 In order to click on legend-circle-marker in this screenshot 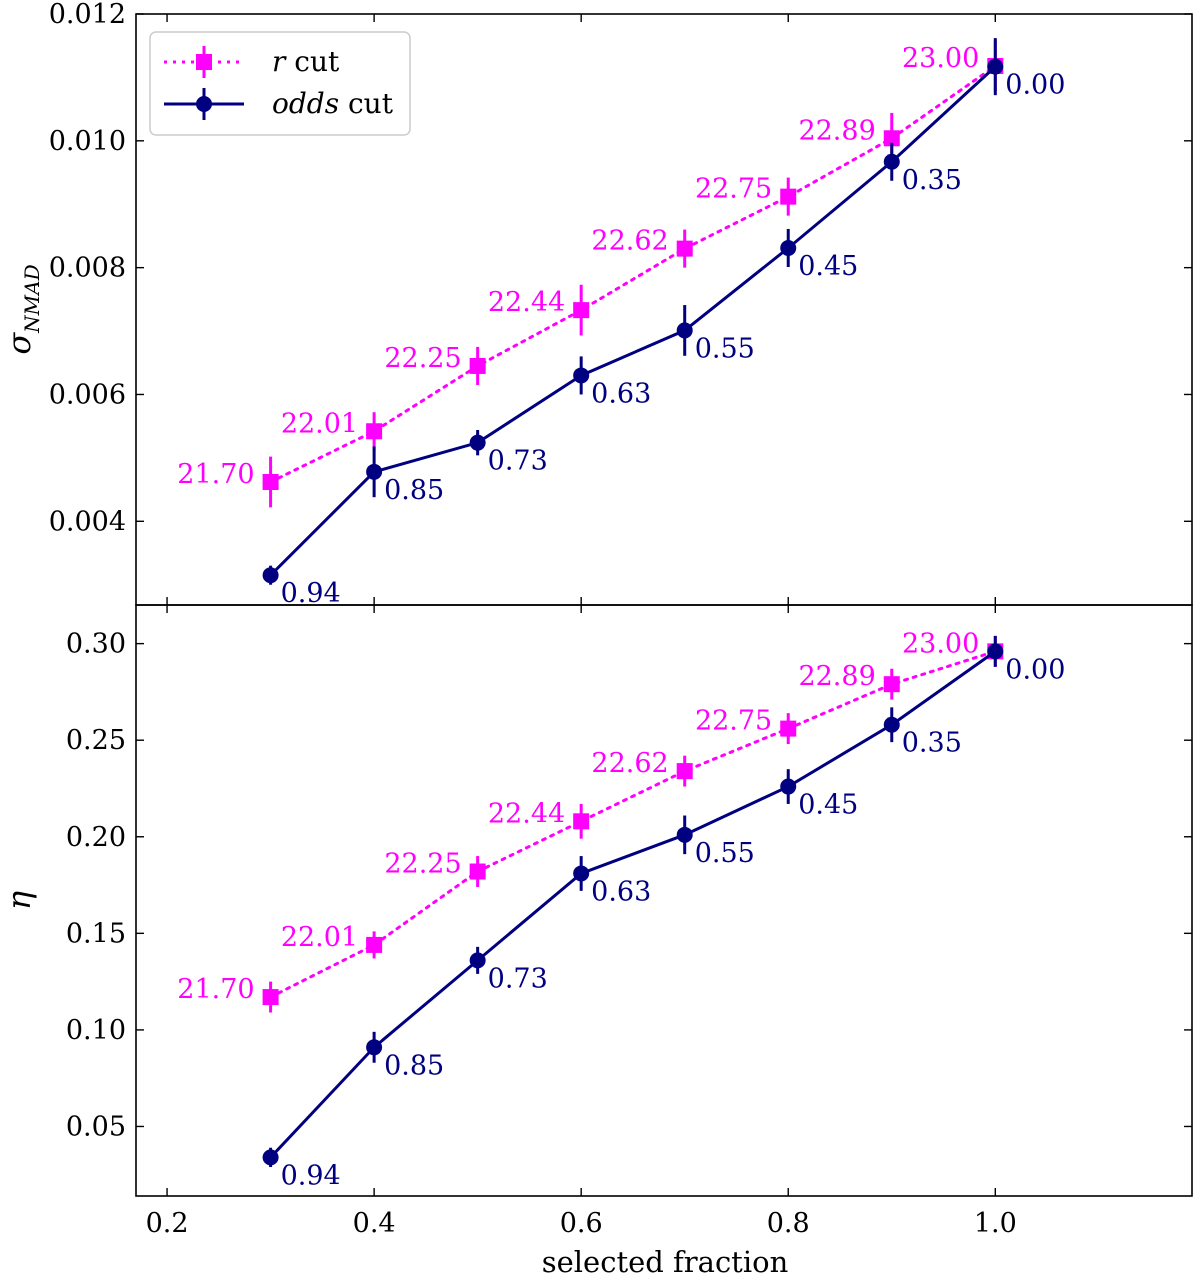, I will do `click(204, 104)`.